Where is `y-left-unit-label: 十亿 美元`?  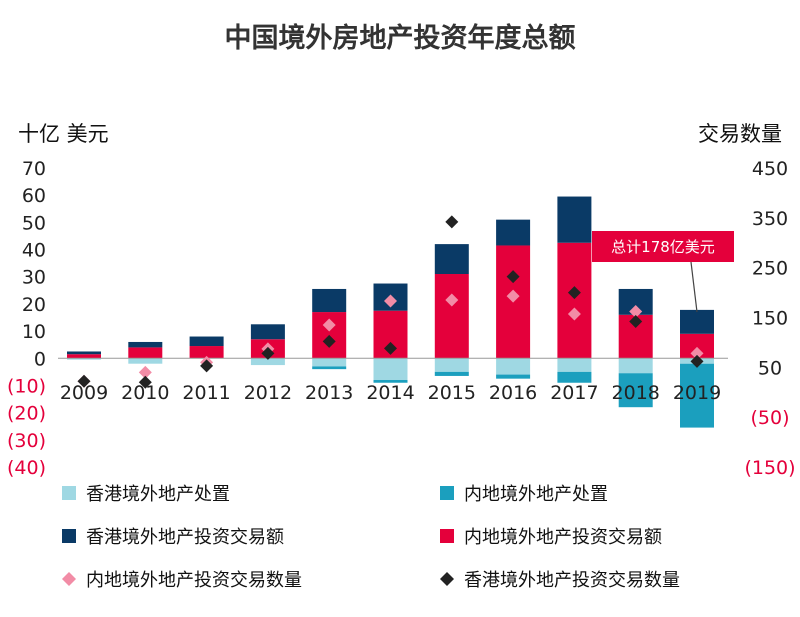
y-left-unit-label: 十亿 美元 is located at coordinates (63, 134).